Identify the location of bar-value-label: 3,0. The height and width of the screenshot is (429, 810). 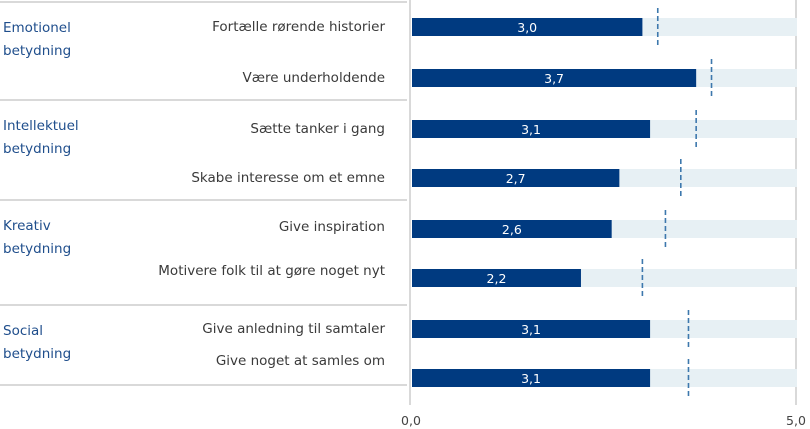
(527, 27).